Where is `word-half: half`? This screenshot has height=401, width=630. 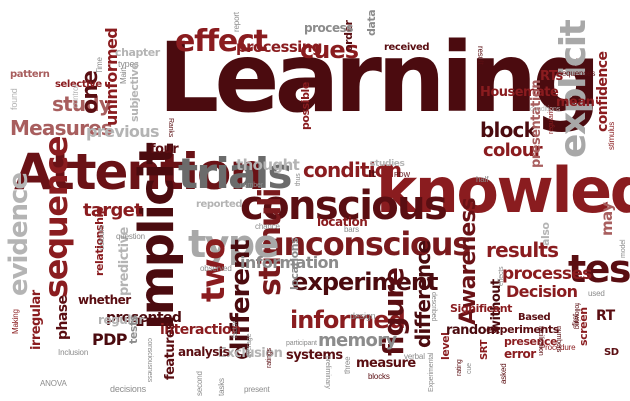 word-half: half is located at coordinates (482, 179).